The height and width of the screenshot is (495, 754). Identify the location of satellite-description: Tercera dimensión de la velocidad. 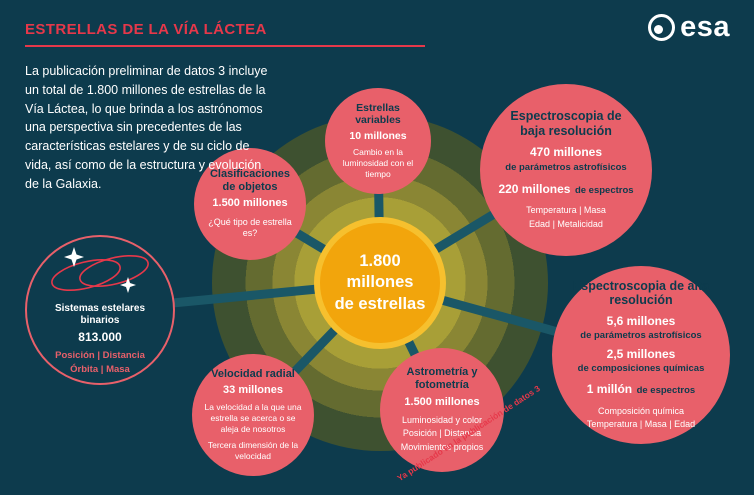
(253, 450).